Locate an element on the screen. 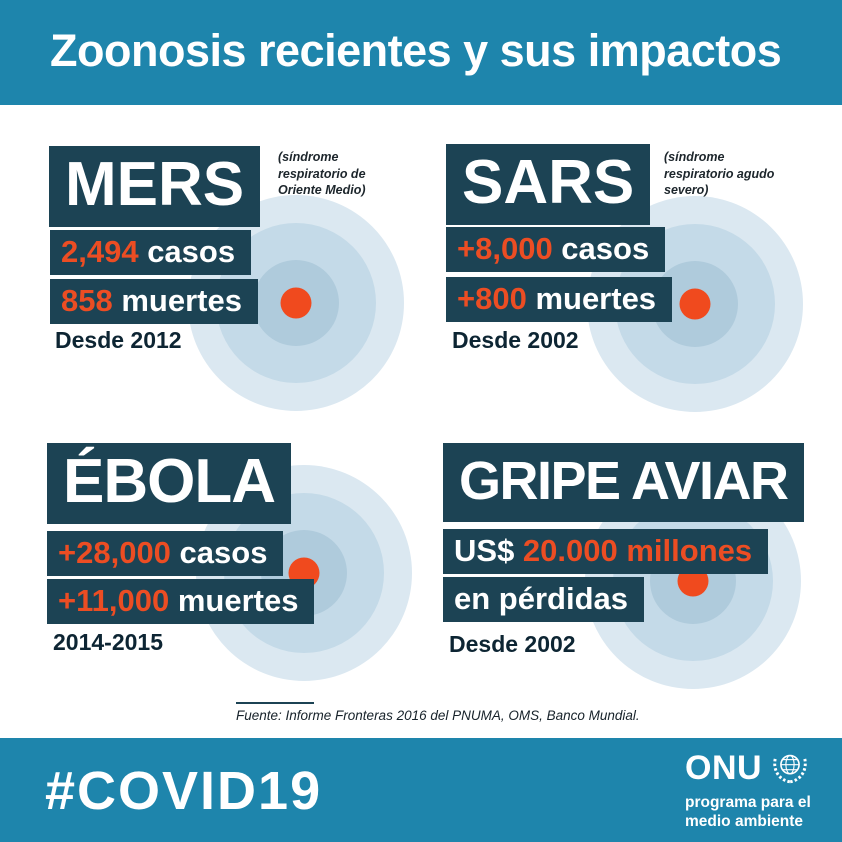 This screenshot has height=842, width=842. source-divider is located at coordinates (275, 703).